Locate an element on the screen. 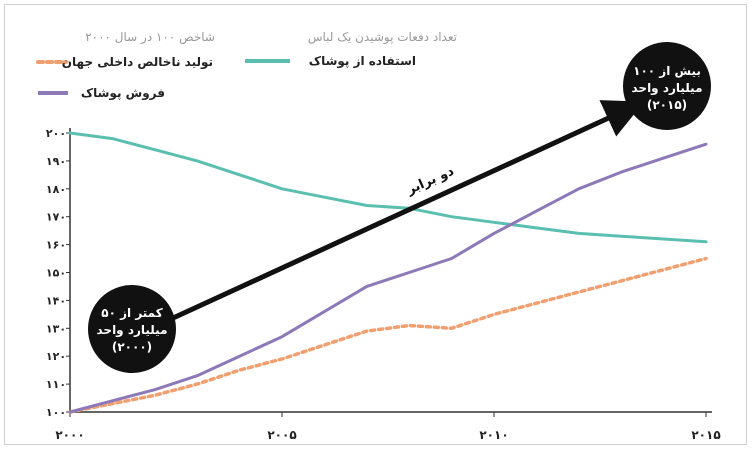  end-bubble is located at coordinates (667, 86).